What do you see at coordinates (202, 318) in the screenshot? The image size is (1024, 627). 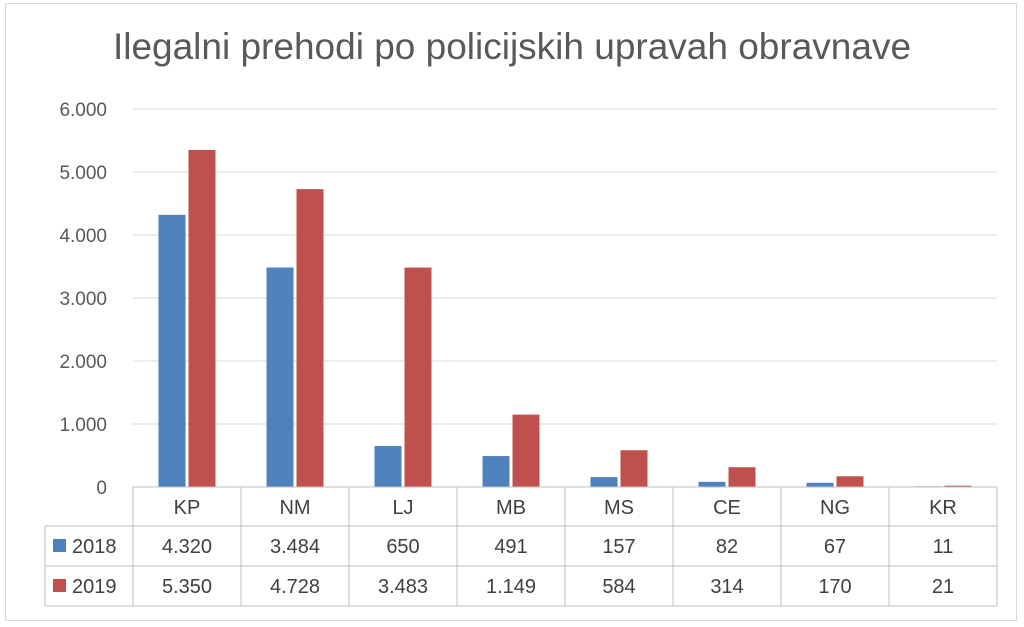 I see `bar-2019-KP` at bounding box center [202, 318].